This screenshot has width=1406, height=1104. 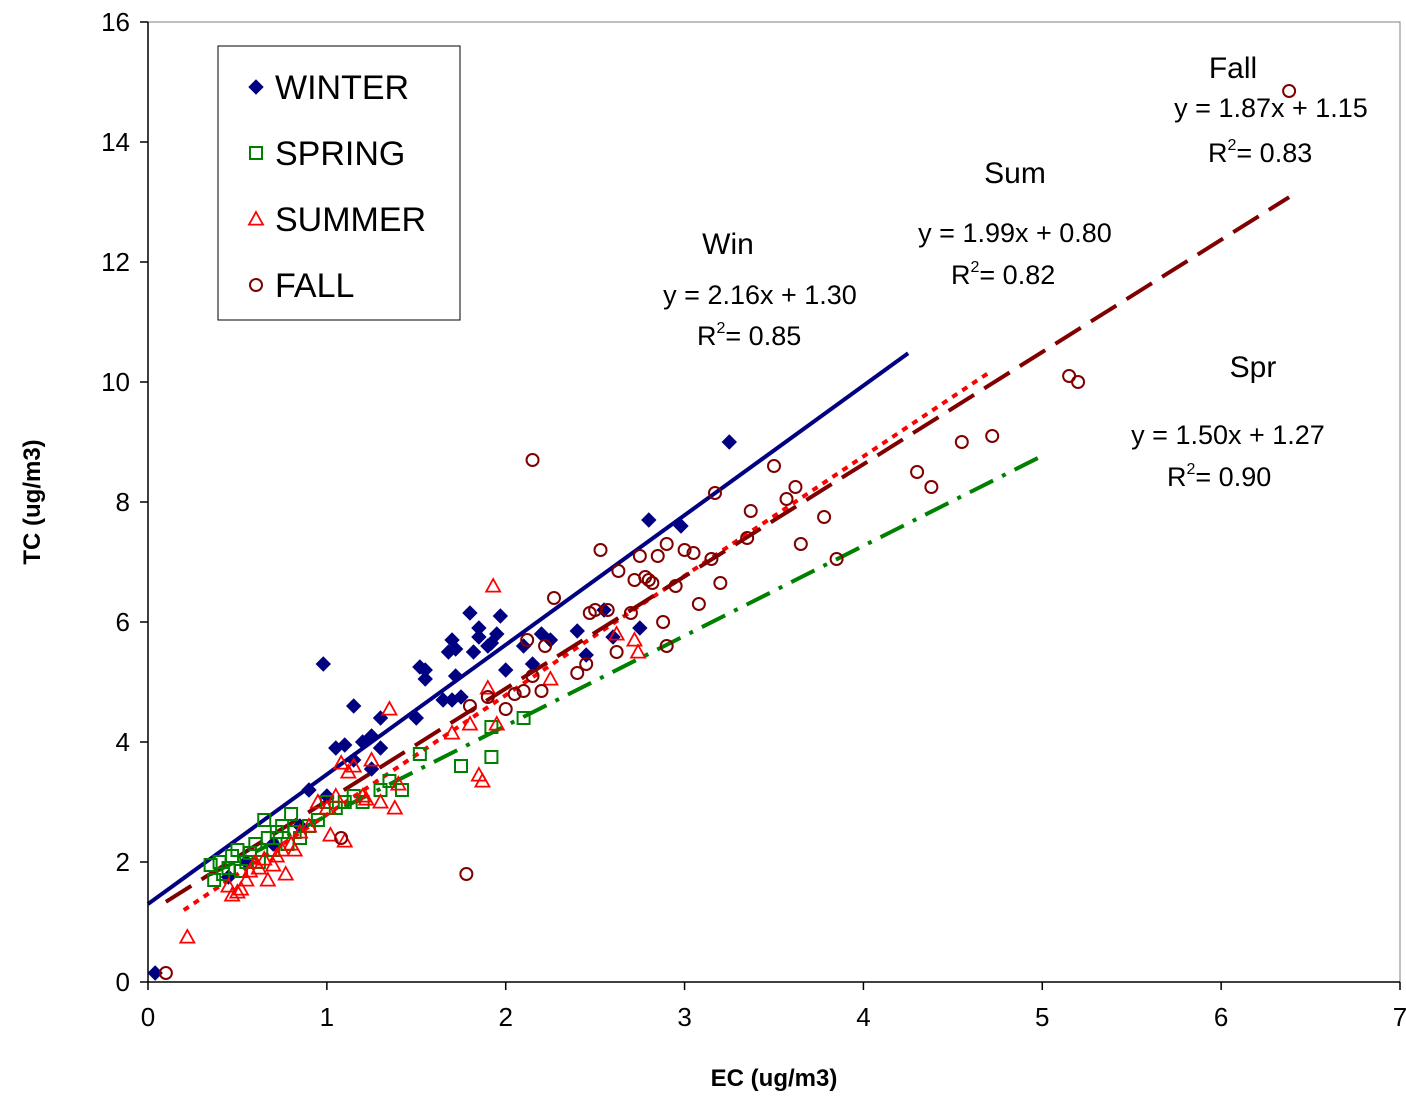 I want to click on y-tick-label: 6, so click(x=123, y=622).